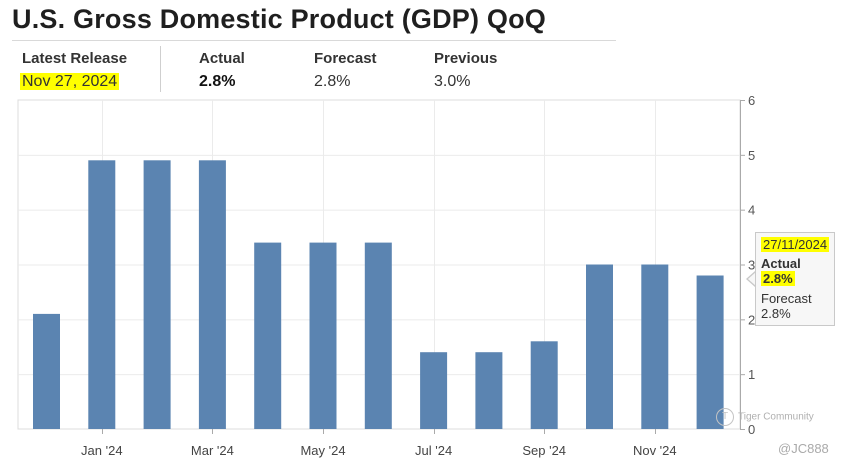  I want to click on tooltip-pointer-fill, so click(752, 279).